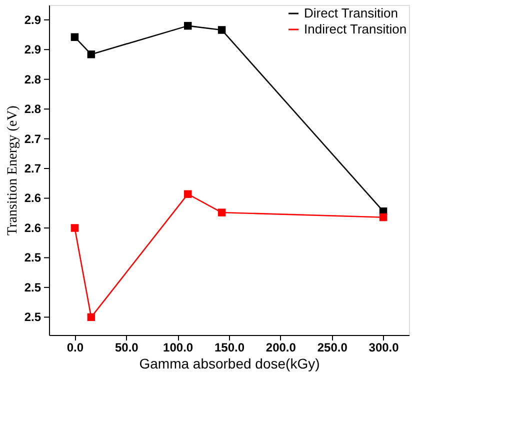 This screenshot has width=532, height=448. What do you see at coordinates (75, 347) in the screenshot?
I see `x-tick-label: 0.0` at bounding box center [75, 347].